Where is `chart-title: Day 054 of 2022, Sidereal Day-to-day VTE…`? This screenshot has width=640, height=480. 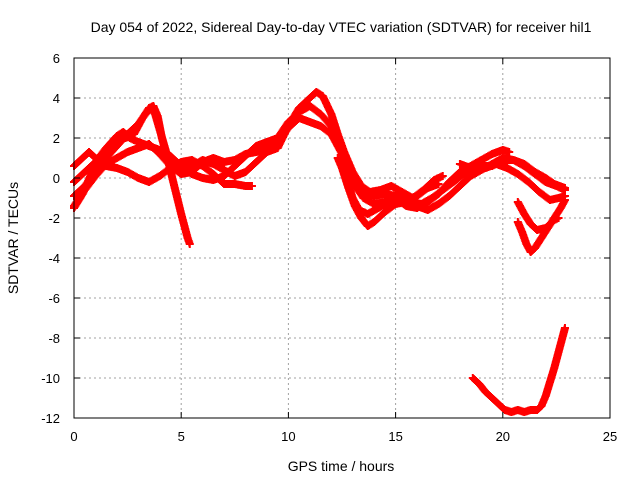 chart-title: Day 054 of 2022, Sidereal Day-to-day VTE… is located at coordinates (341, 27).